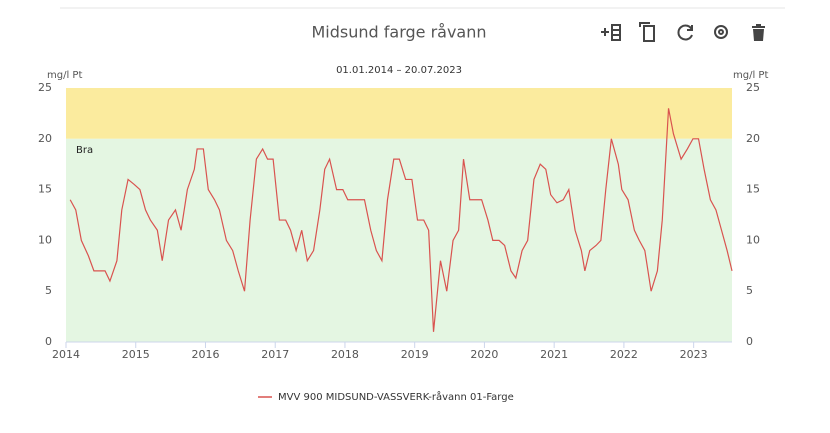  What do you see at coordinates (136, 354) in the screenshot?
I see `x-tick-label: 2015` at bounding box center [136, 354].